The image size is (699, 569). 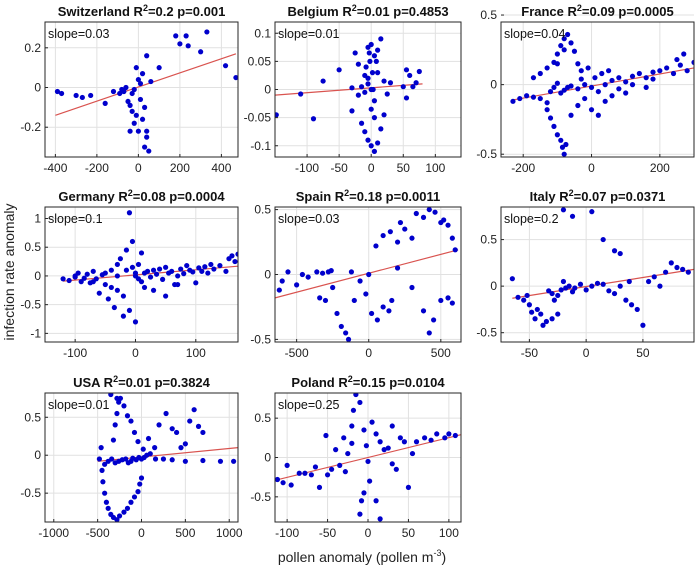 I want to click on y-tick-label: -0.1, so click(x=260, y=146).